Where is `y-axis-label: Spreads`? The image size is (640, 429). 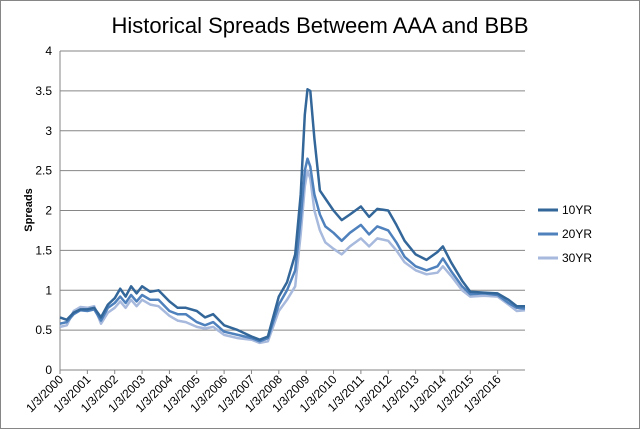 y-axis-label: Spreads is located at coordinates (29, 209).